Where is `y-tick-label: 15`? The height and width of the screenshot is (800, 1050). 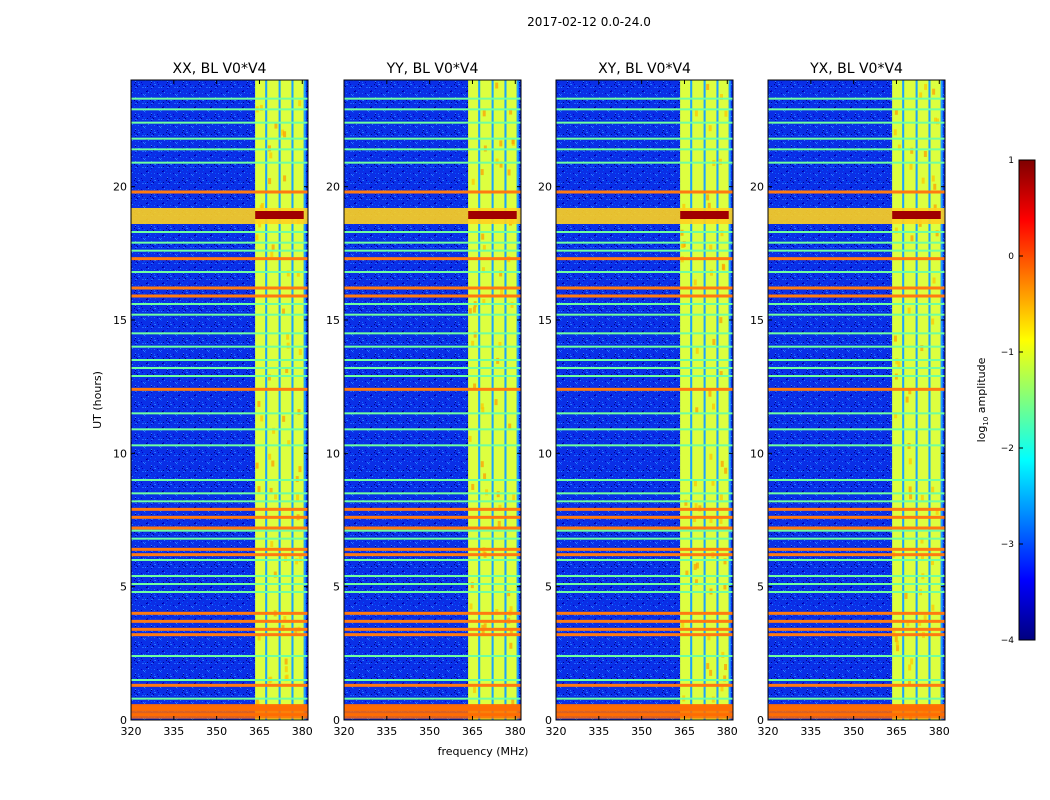 y-tick-label: 15 is located at coordinates (757, 320).